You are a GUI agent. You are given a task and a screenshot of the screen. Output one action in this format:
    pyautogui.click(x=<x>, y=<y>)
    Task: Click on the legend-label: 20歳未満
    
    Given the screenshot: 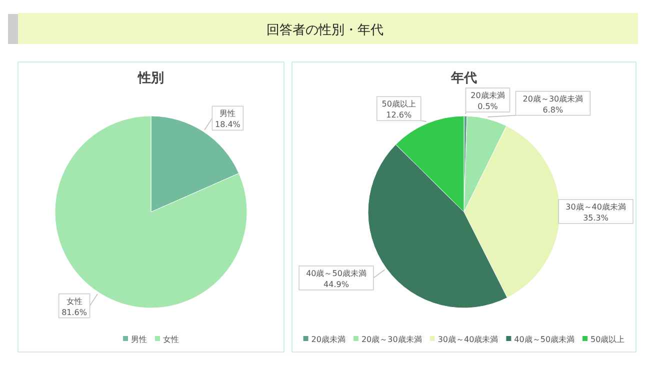 What is the action you would take?
    pyautogui.click(x=328, y=339)
    